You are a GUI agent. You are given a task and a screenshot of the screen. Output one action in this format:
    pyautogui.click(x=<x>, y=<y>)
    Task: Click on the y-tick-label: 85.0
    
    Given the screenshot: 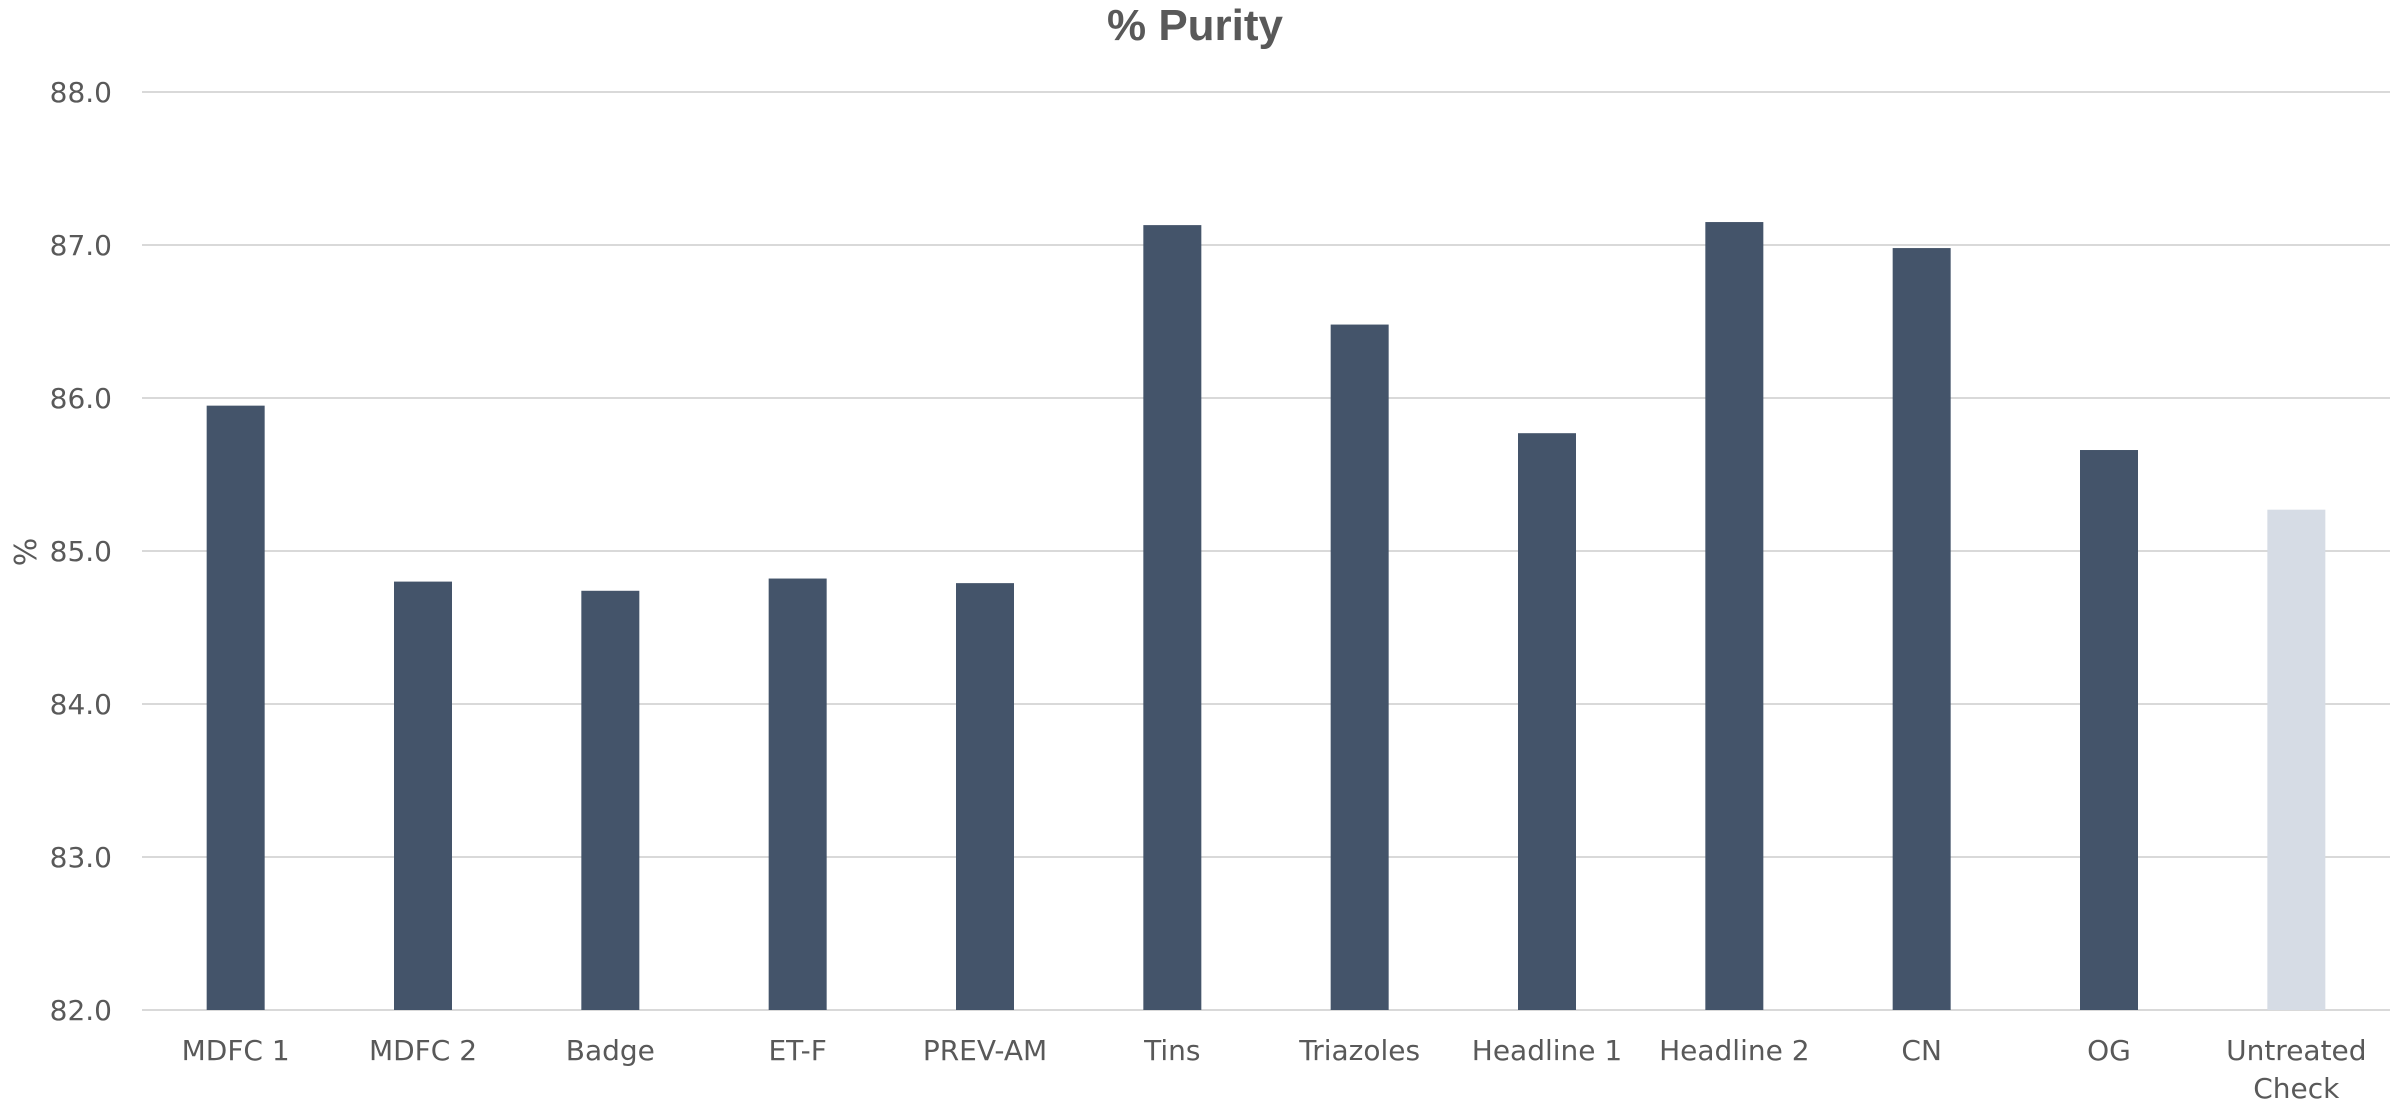 What is the action you would take?
    pyautogui.click(x=81, y=551)
    